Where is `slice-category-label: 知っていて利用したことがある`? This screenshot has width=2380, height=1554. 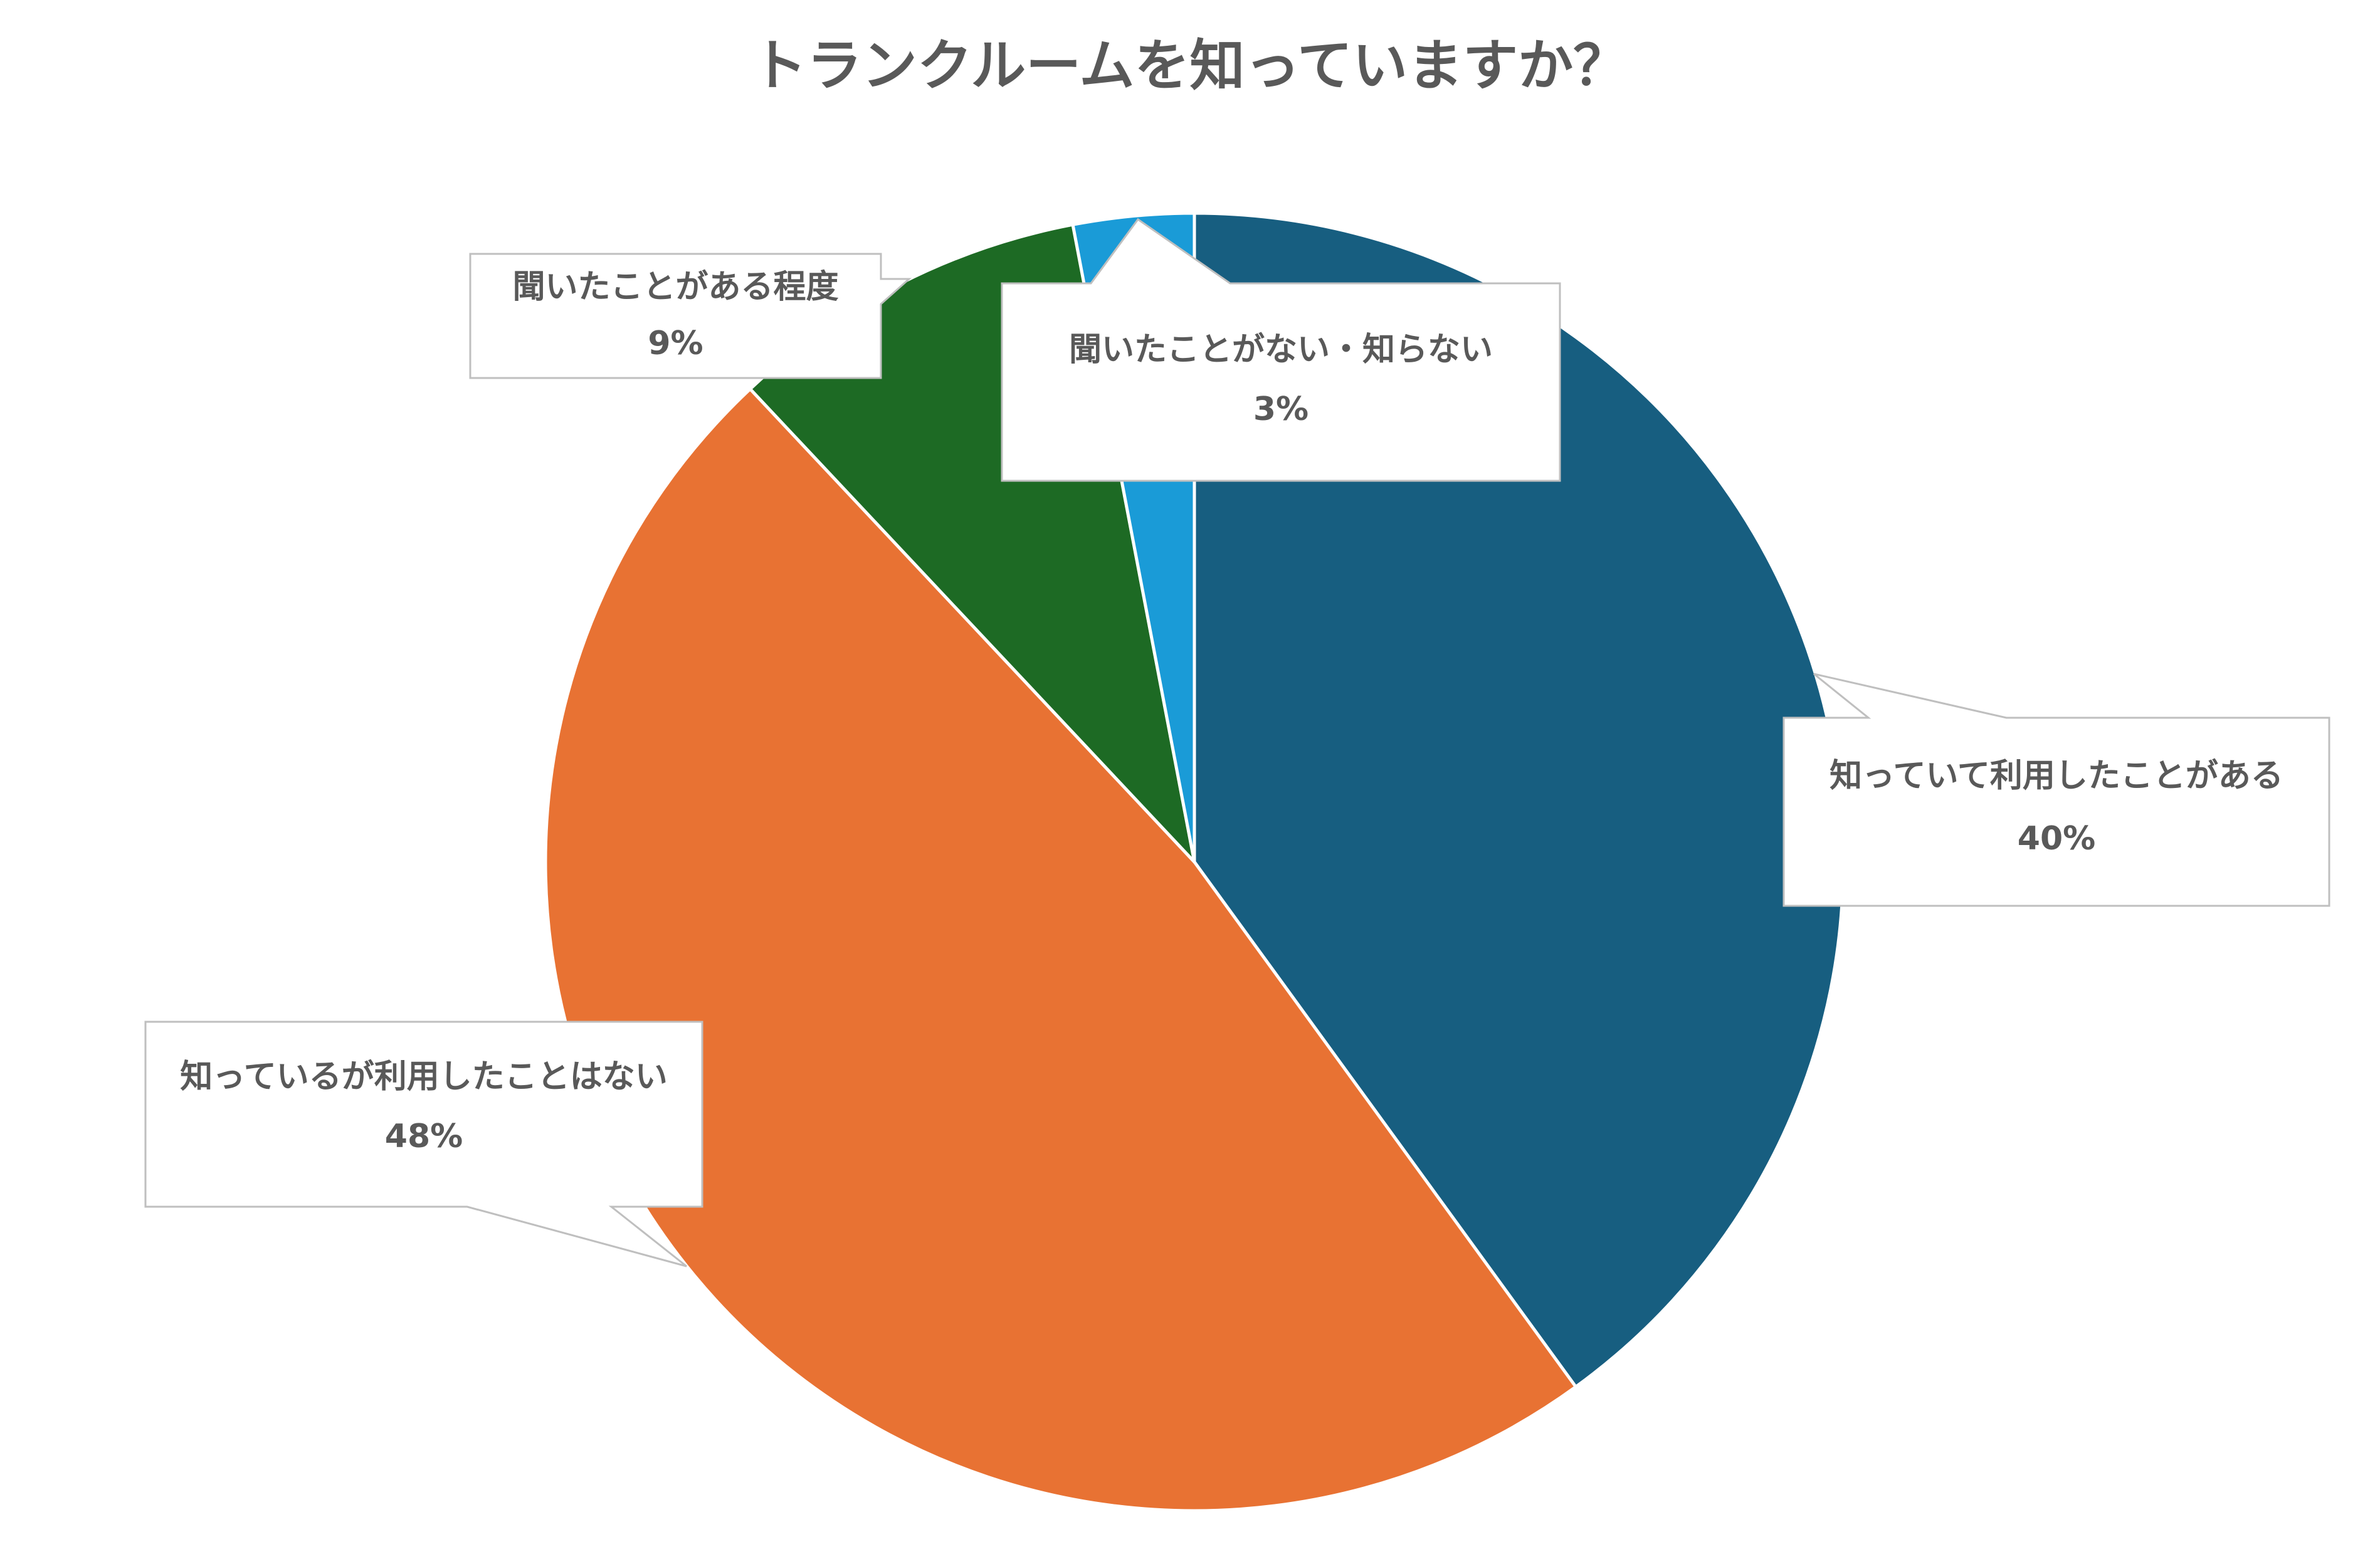
slice-category-label: 知っていて利用したことがある is located at coordinates (2056, 776).